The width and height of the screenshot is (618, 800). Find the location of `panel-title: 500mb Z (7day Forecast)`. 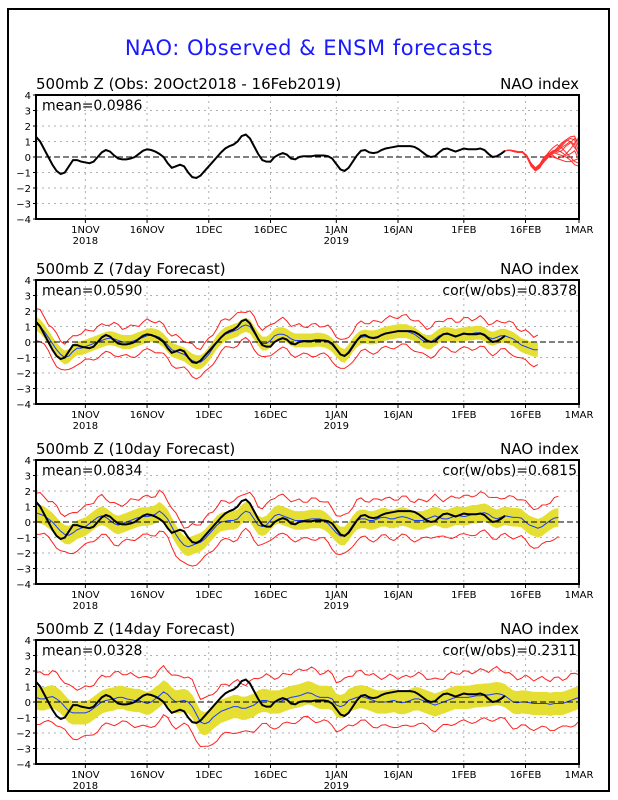

panel-title: 500mb Z (7day Forecast) is located at coordinates (131, 269).